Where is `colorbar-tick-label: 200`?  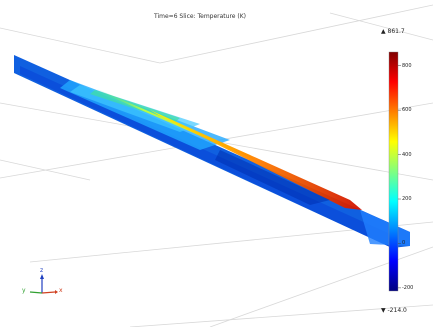
colorbar-tick-label: 200 is located at coordinates (407, 199).